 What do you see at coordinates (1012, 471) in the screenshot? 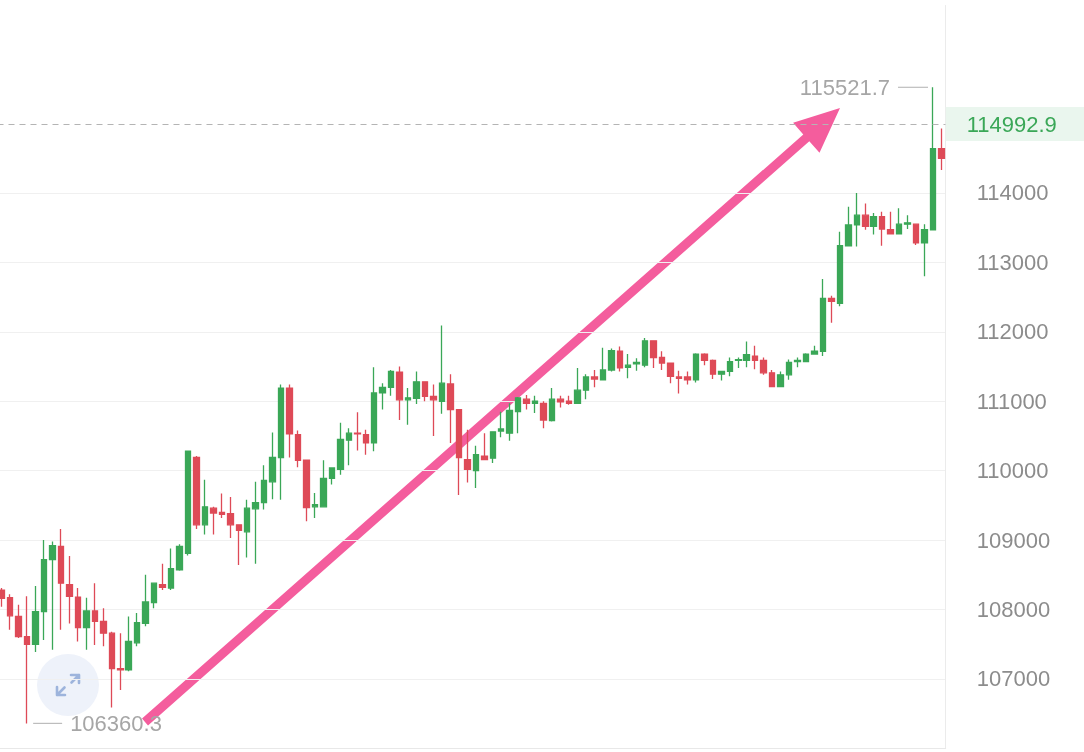
I see `y-tick-label: 110000` at bounding box center [1012, 471].